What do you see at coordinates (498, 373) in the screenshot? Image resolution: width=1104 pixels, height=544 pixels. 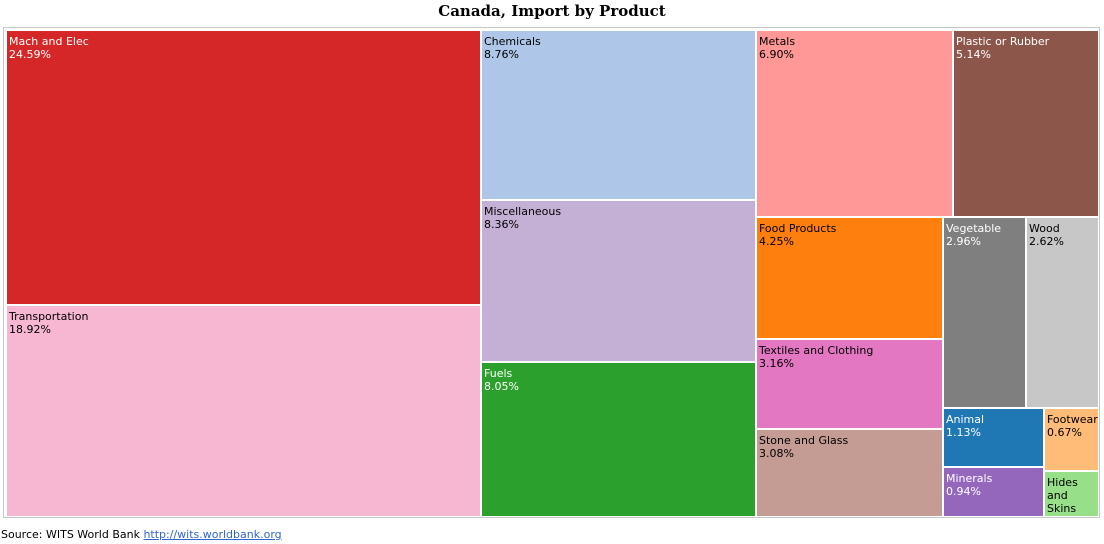 I see `tile-label: Fuels` at bounding box center [498, 373].